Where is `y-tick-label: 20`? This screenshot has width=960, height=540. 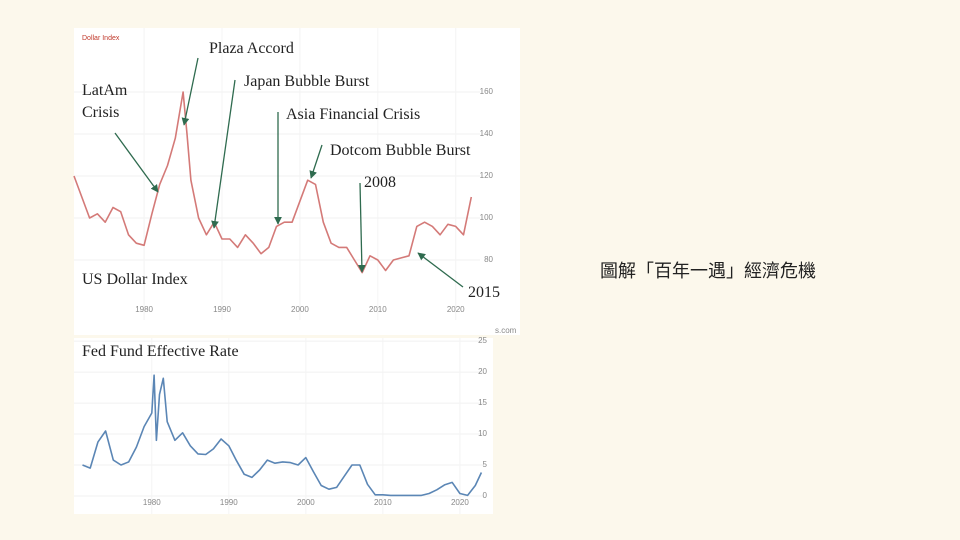 y-tick-label: 20 is located at coordinates (482, 371).